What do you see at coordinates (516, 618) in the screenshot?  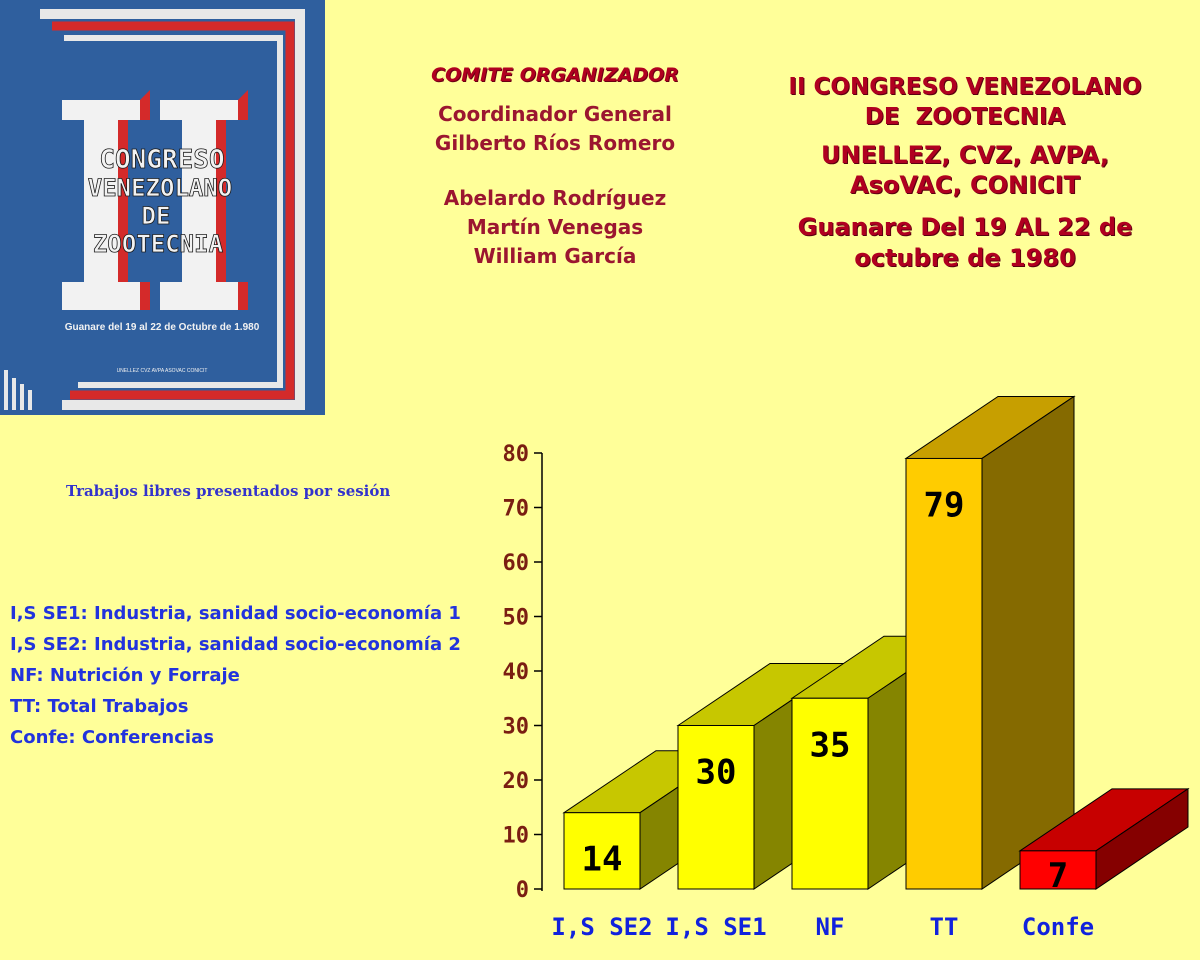 I see `y-tick-label: 50` at bounding box center [516, 618].